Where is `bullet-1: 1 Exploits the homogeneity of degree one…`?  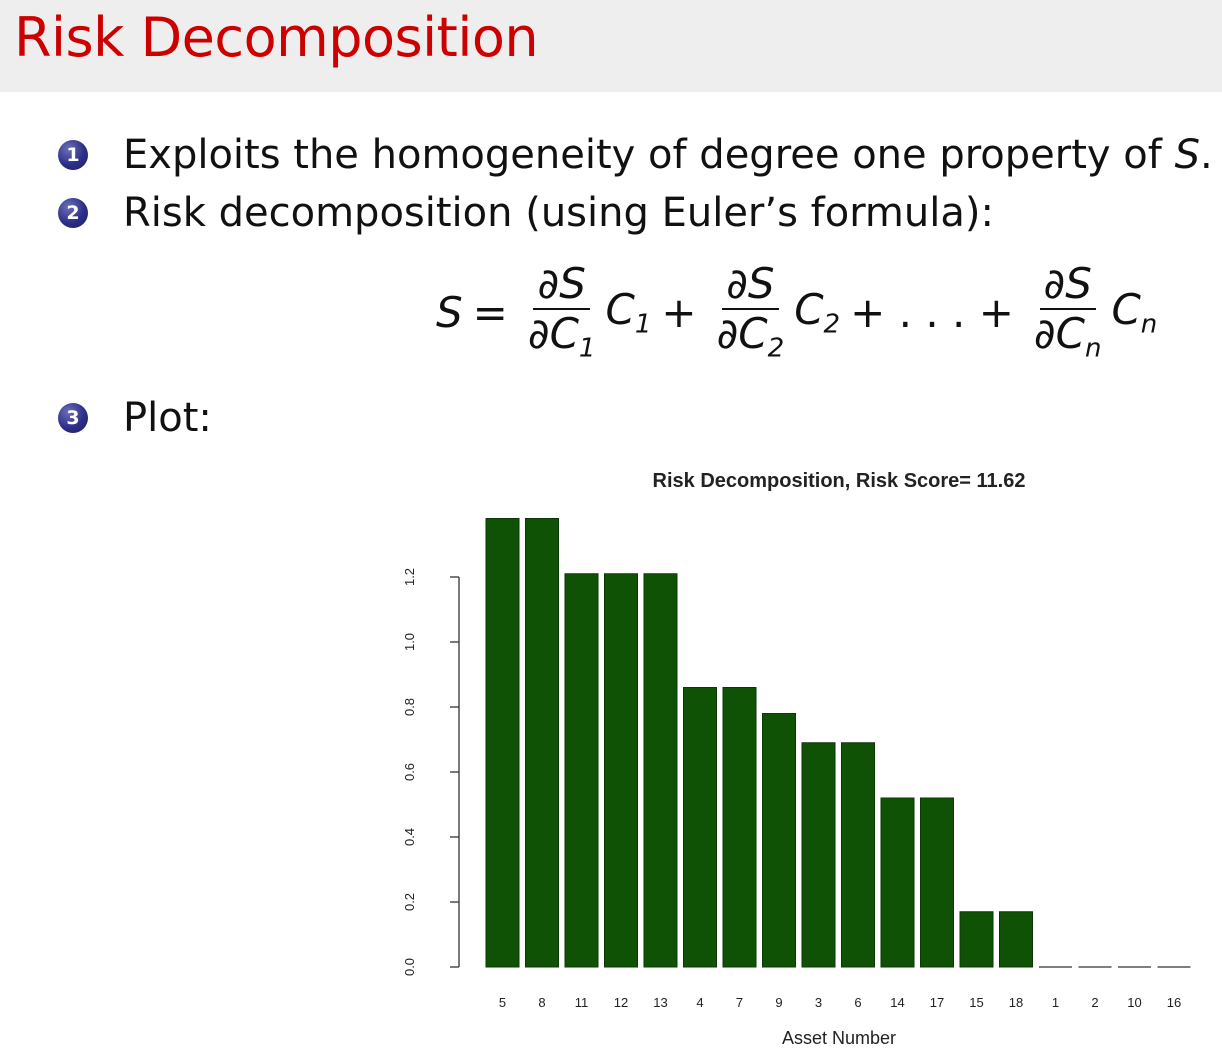 bullet-1: 1 Exploits the homogeneity of degree one… is located at coordinates (635, 155).